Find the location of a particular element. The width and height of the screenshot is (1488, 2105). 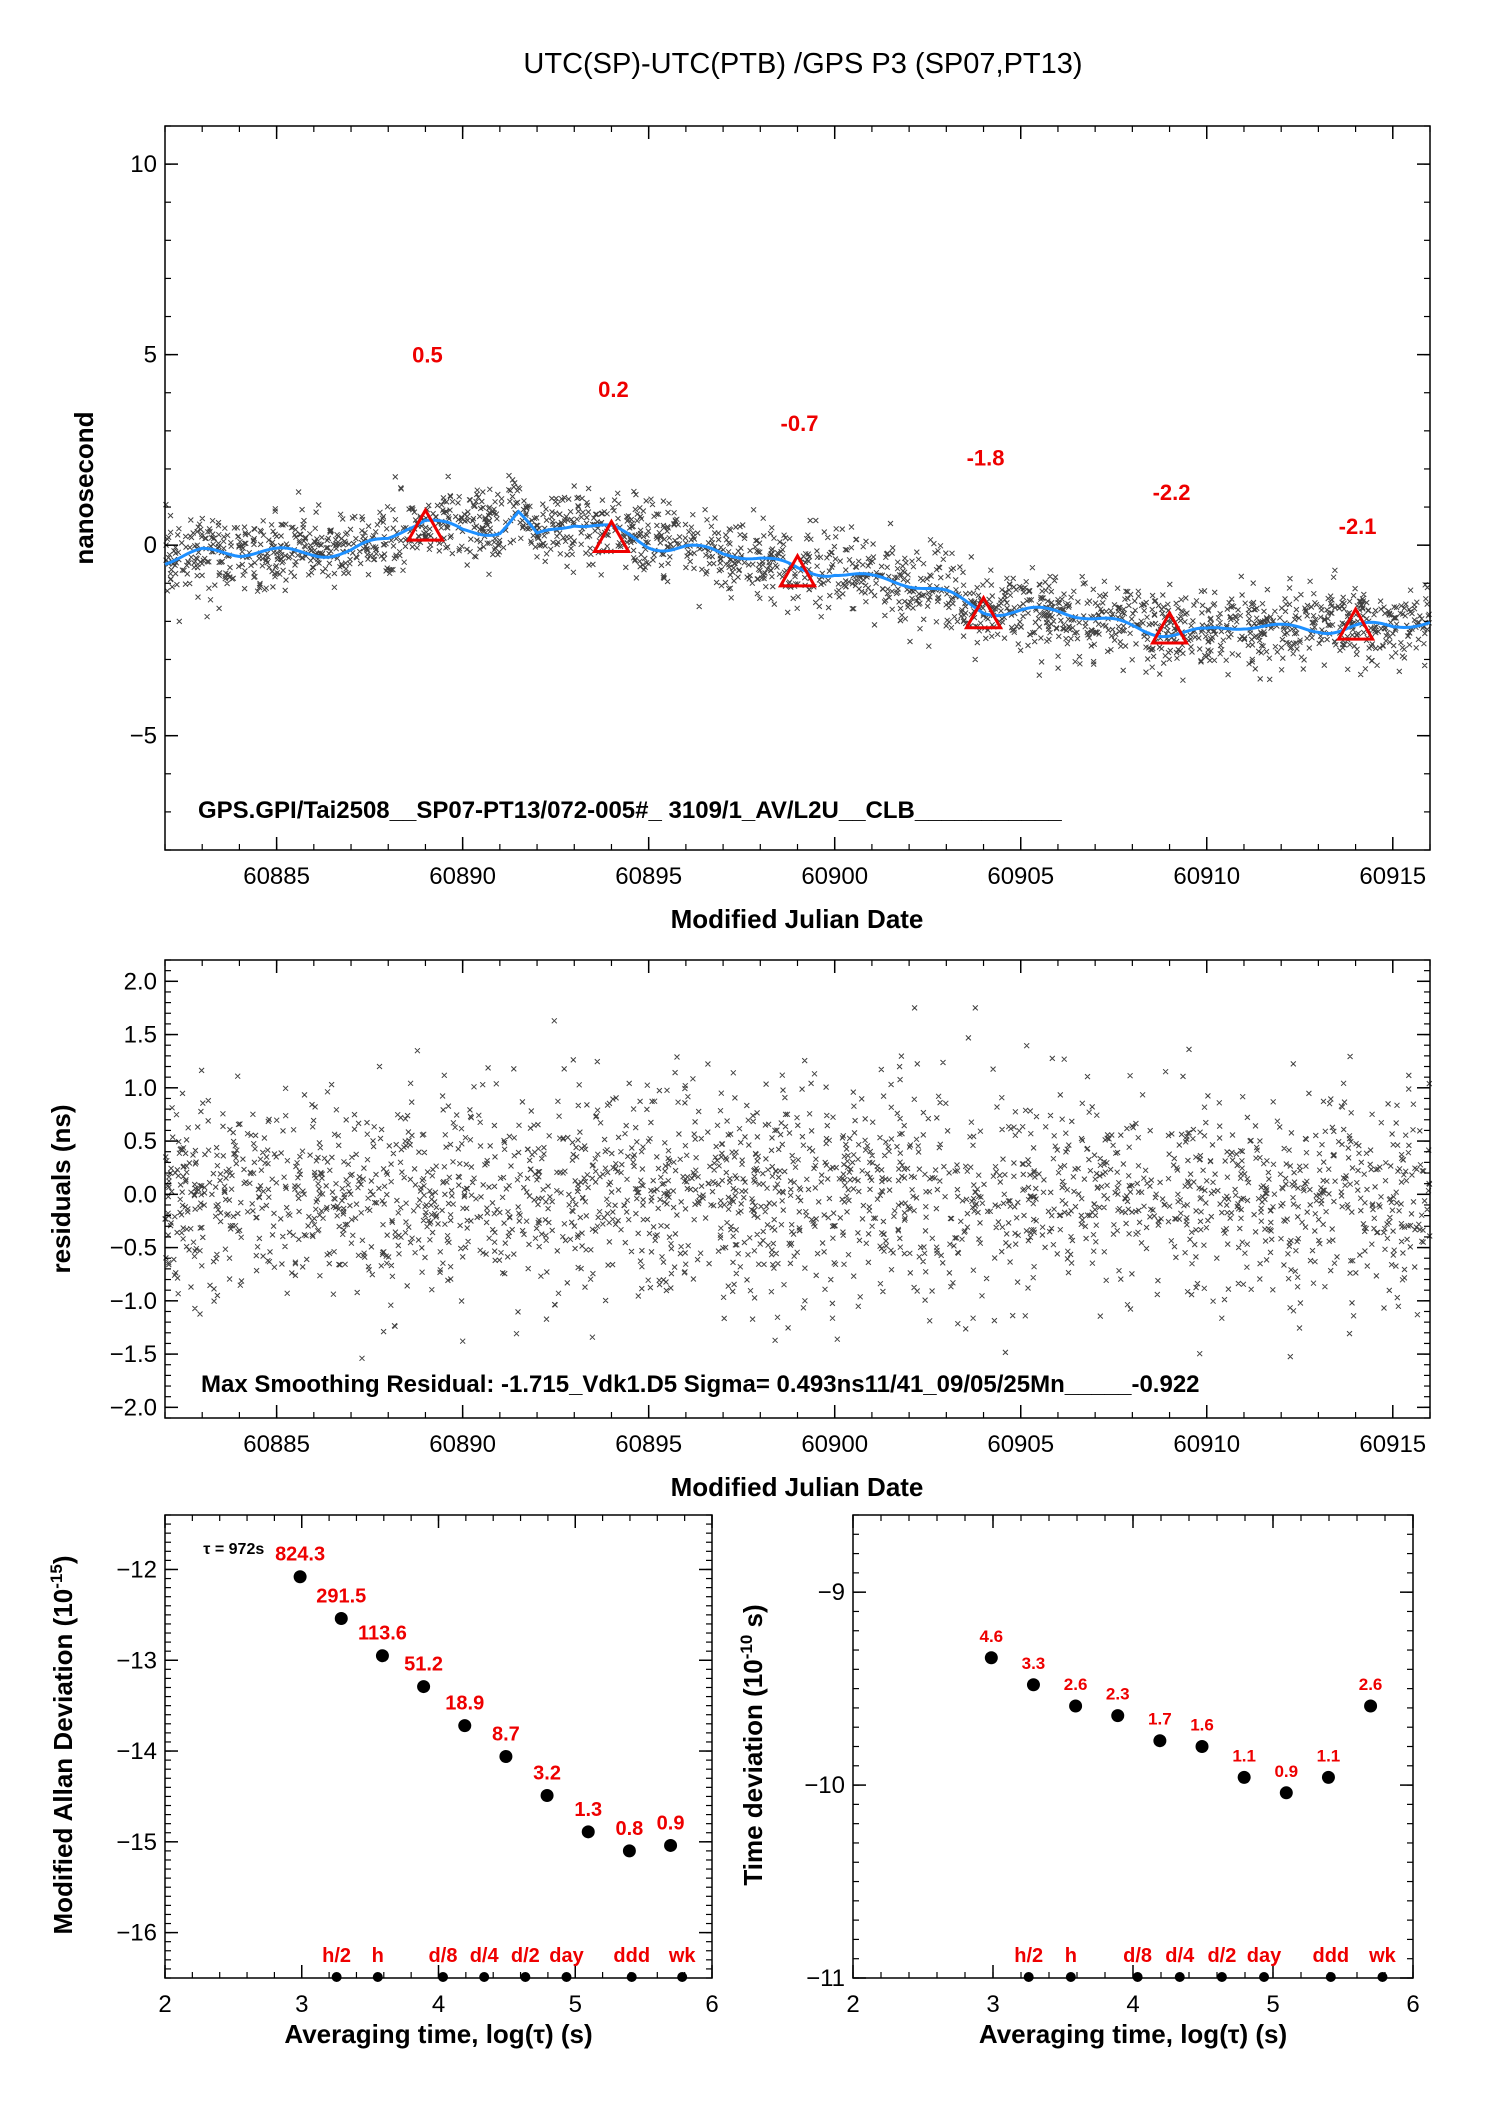

tdev-panel-x-tick-label: 5 is located at coordinates (1272, 2004).